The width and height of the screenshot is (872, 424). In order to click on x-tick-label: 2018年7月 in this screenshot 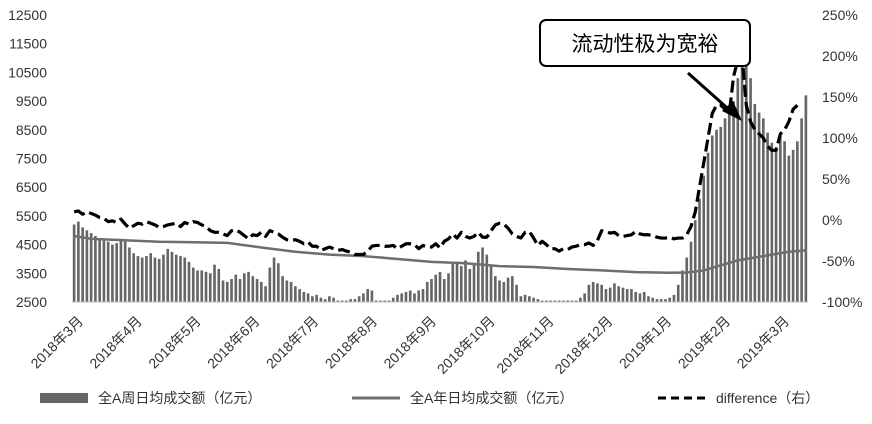, I will do `click(292, 342)`.